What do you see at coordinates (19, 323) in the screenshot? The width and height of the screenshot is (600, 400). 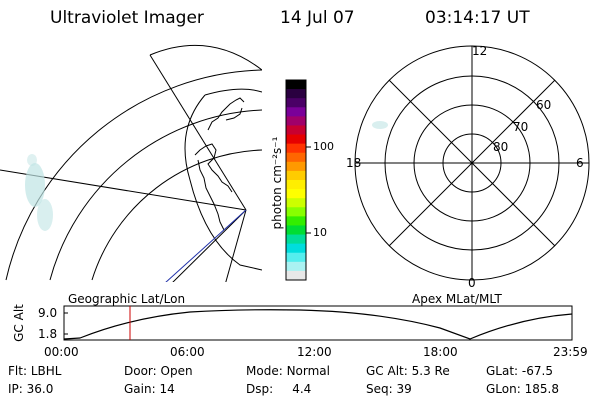 I see `timeline-axis-label: GC Alt` at bounding box center [19, 323].